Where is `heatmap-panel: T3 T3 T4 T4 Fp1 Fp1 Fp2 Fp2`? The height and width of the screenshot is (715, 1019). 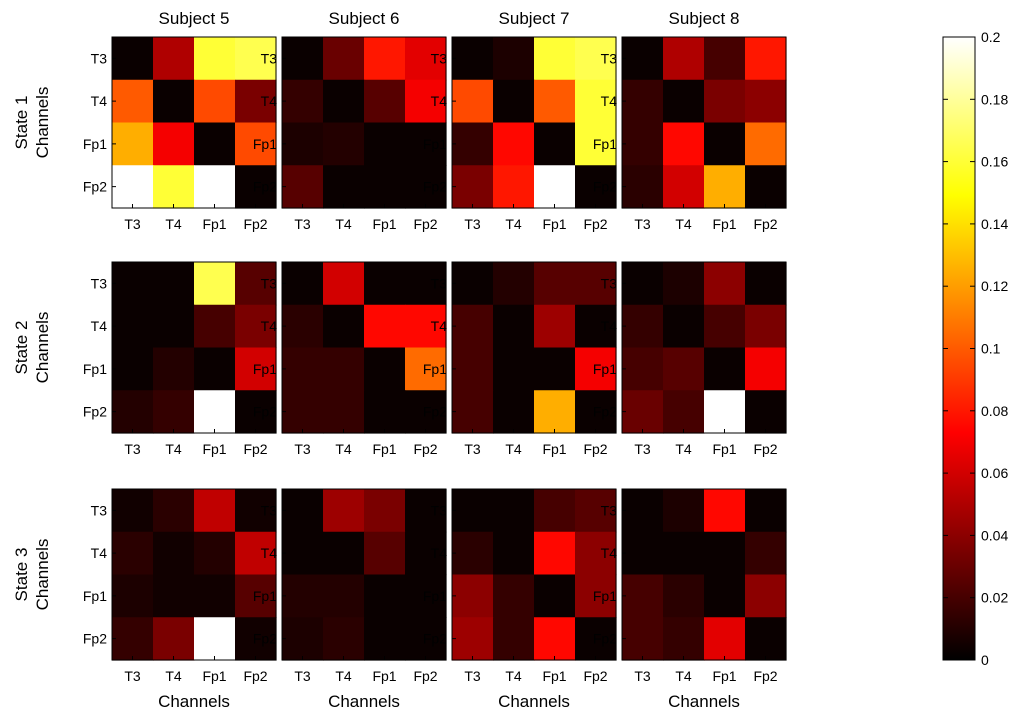 heatmap-panel: T3 T3 T4 T4 Fp1 Fp1 Fp2 Fp2 is located at coordinates (350, 586).